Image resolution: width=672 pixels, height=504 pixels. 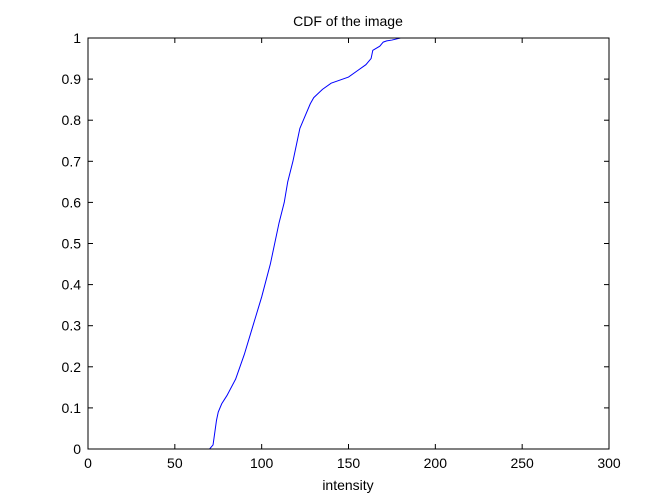 What do you see at coordinates (436, 463) in the screenshot?
I see `x-tick-label: 200` at bounding box center [436, 463].